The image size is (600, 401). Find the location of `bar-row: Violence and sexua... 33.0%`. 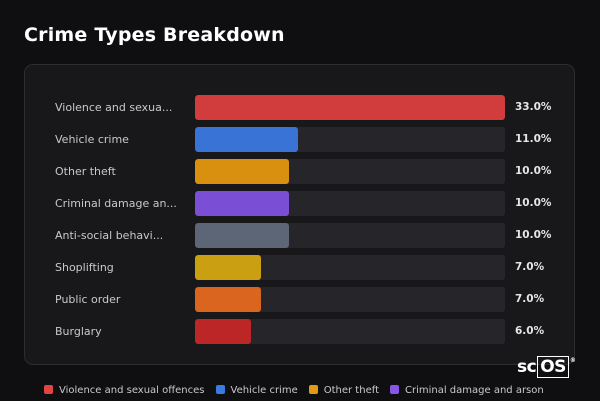

bar-row: Violence and sexua... 33.0% is located at coordinates (299, 107).